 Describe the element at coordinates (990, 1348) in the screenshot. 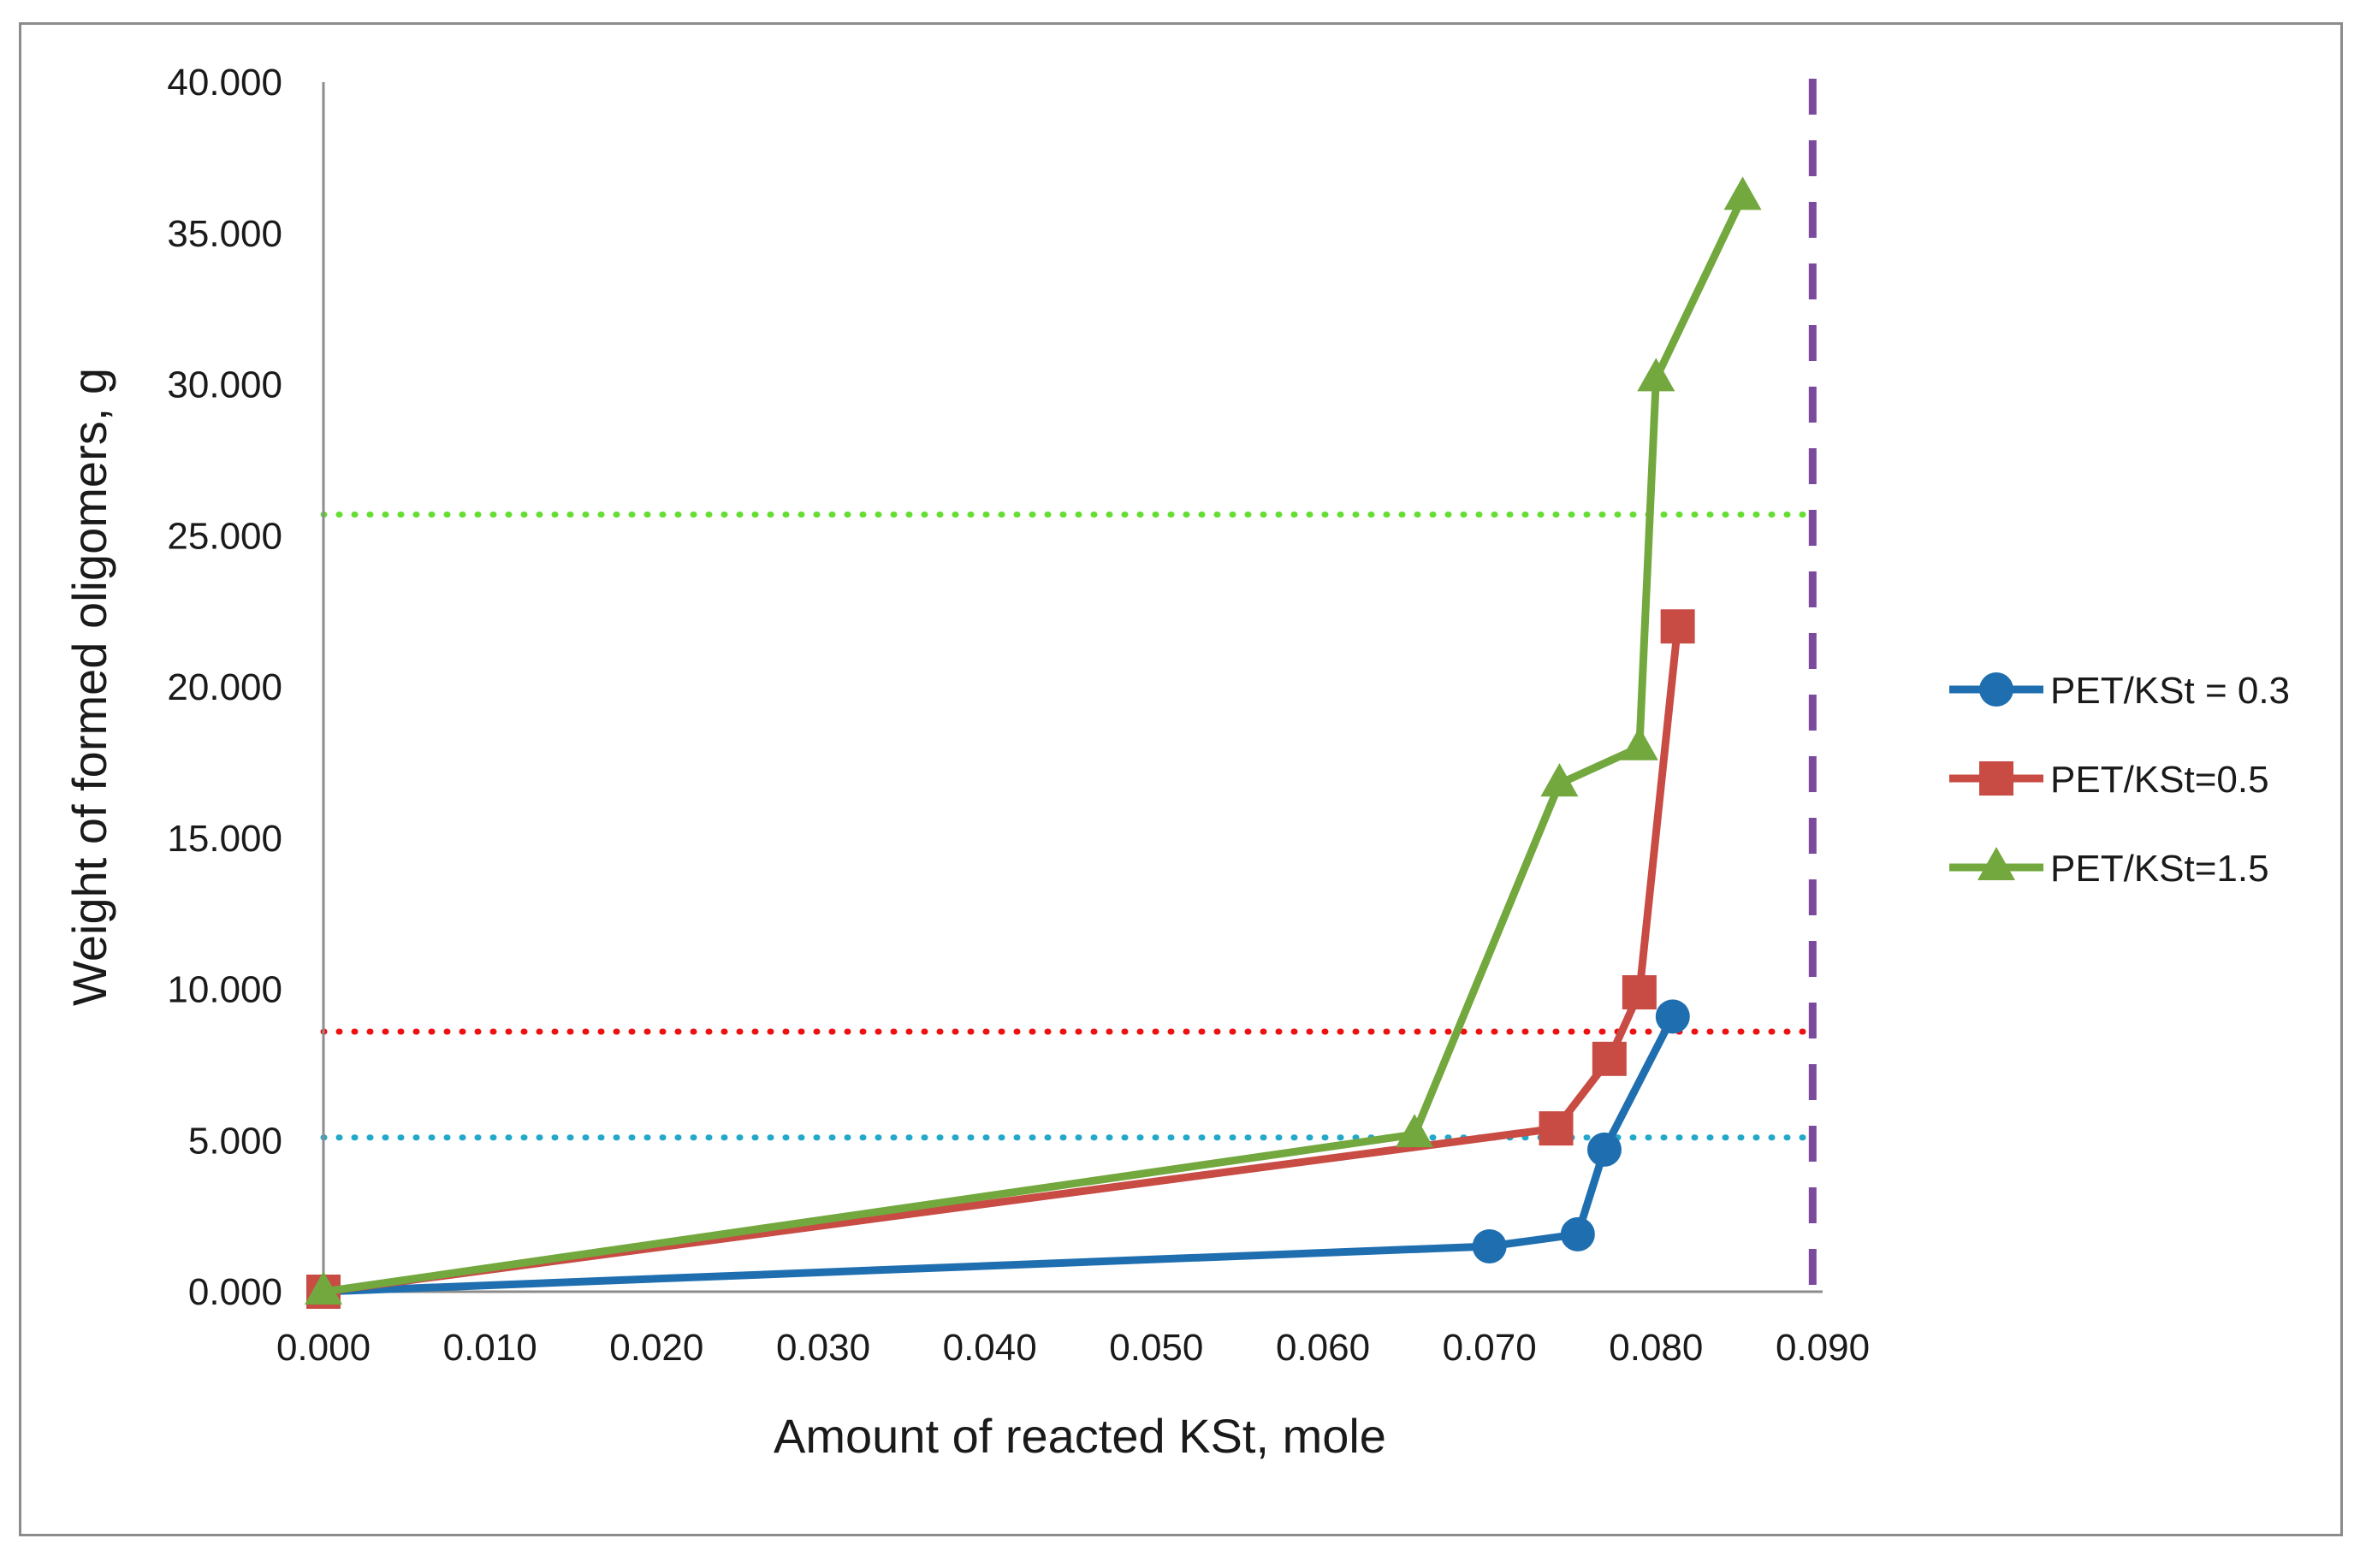

I see `x-tick-label: 0.040` at that location.